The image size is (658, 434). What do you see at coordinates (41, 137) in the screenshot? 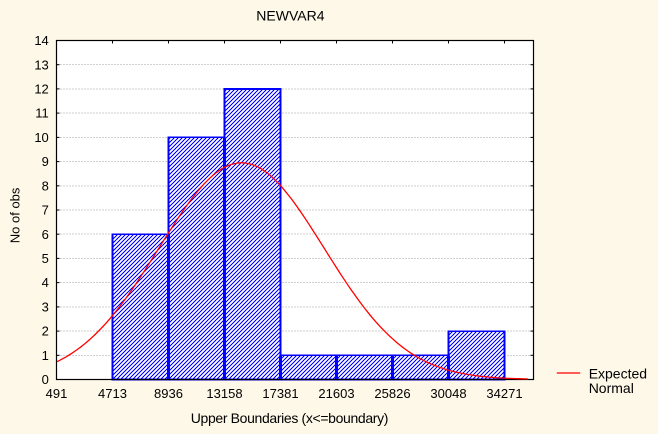
I see `svg-text: 10` at bounding box center [41, 137].